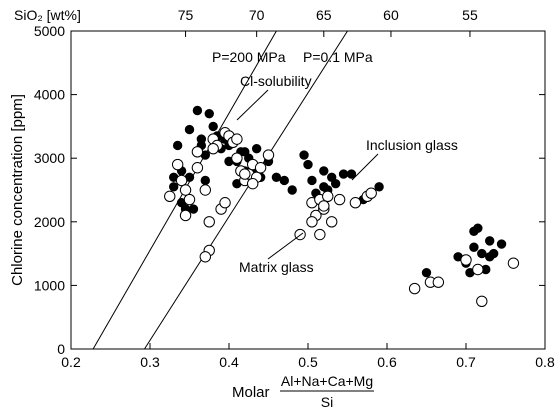  What do you see at coordinates (257, 15) in the screenshot?
I see `top-tick-label: 70` at bounding box center [257, 15].